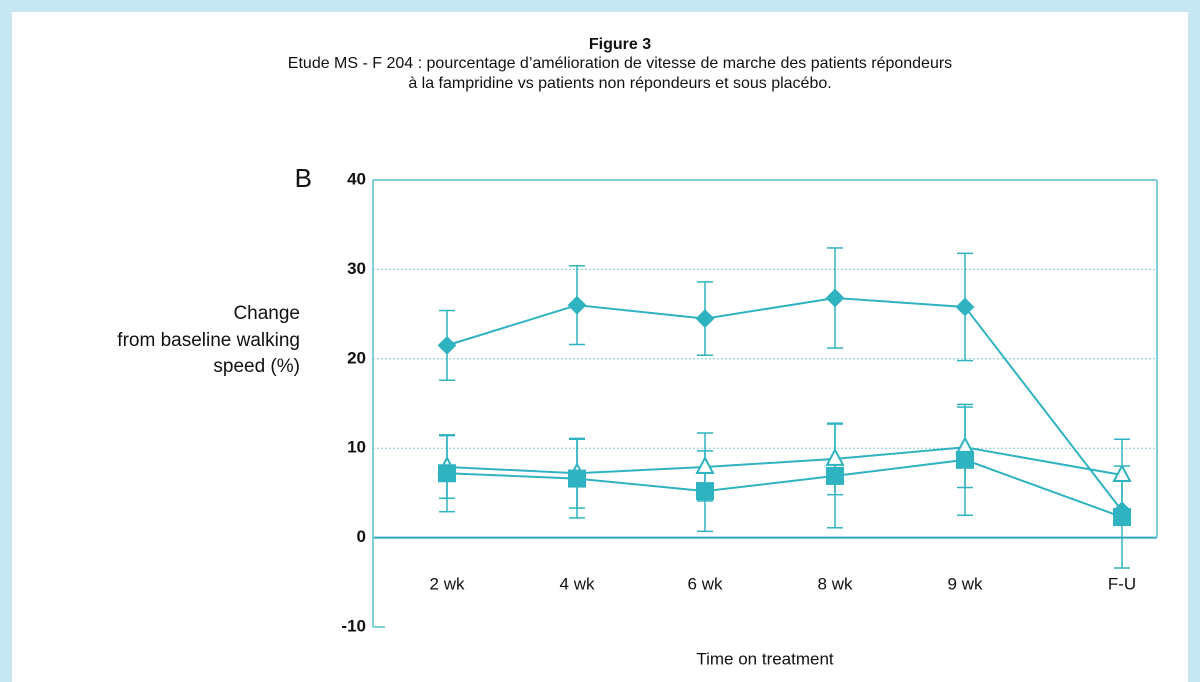 This screenshot has width=1200, height=682. What do you see at coordinates (356, 447) in the screenshot?
I see `y-tick-label: 10` at bounding box center [356, 447].